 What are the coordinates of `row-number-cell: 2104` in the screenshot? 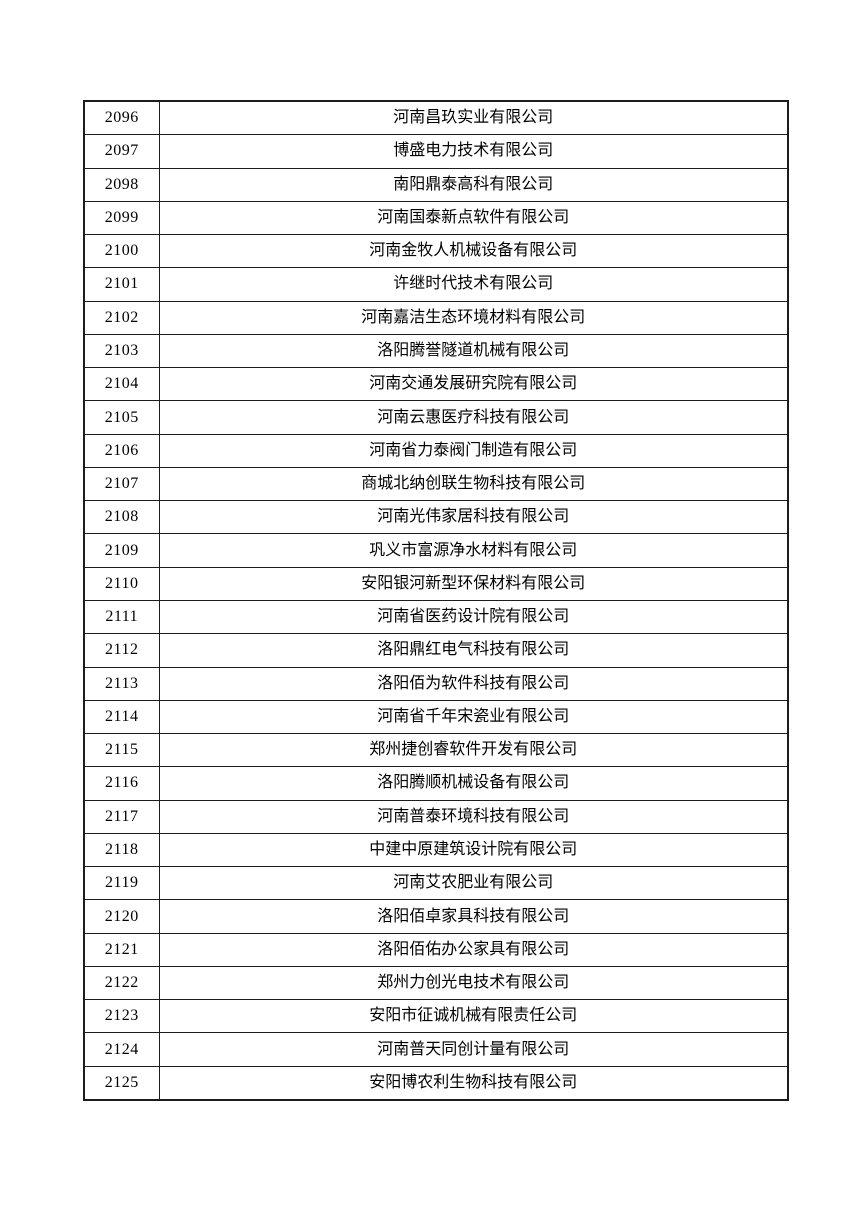 It's located at (121, 384).